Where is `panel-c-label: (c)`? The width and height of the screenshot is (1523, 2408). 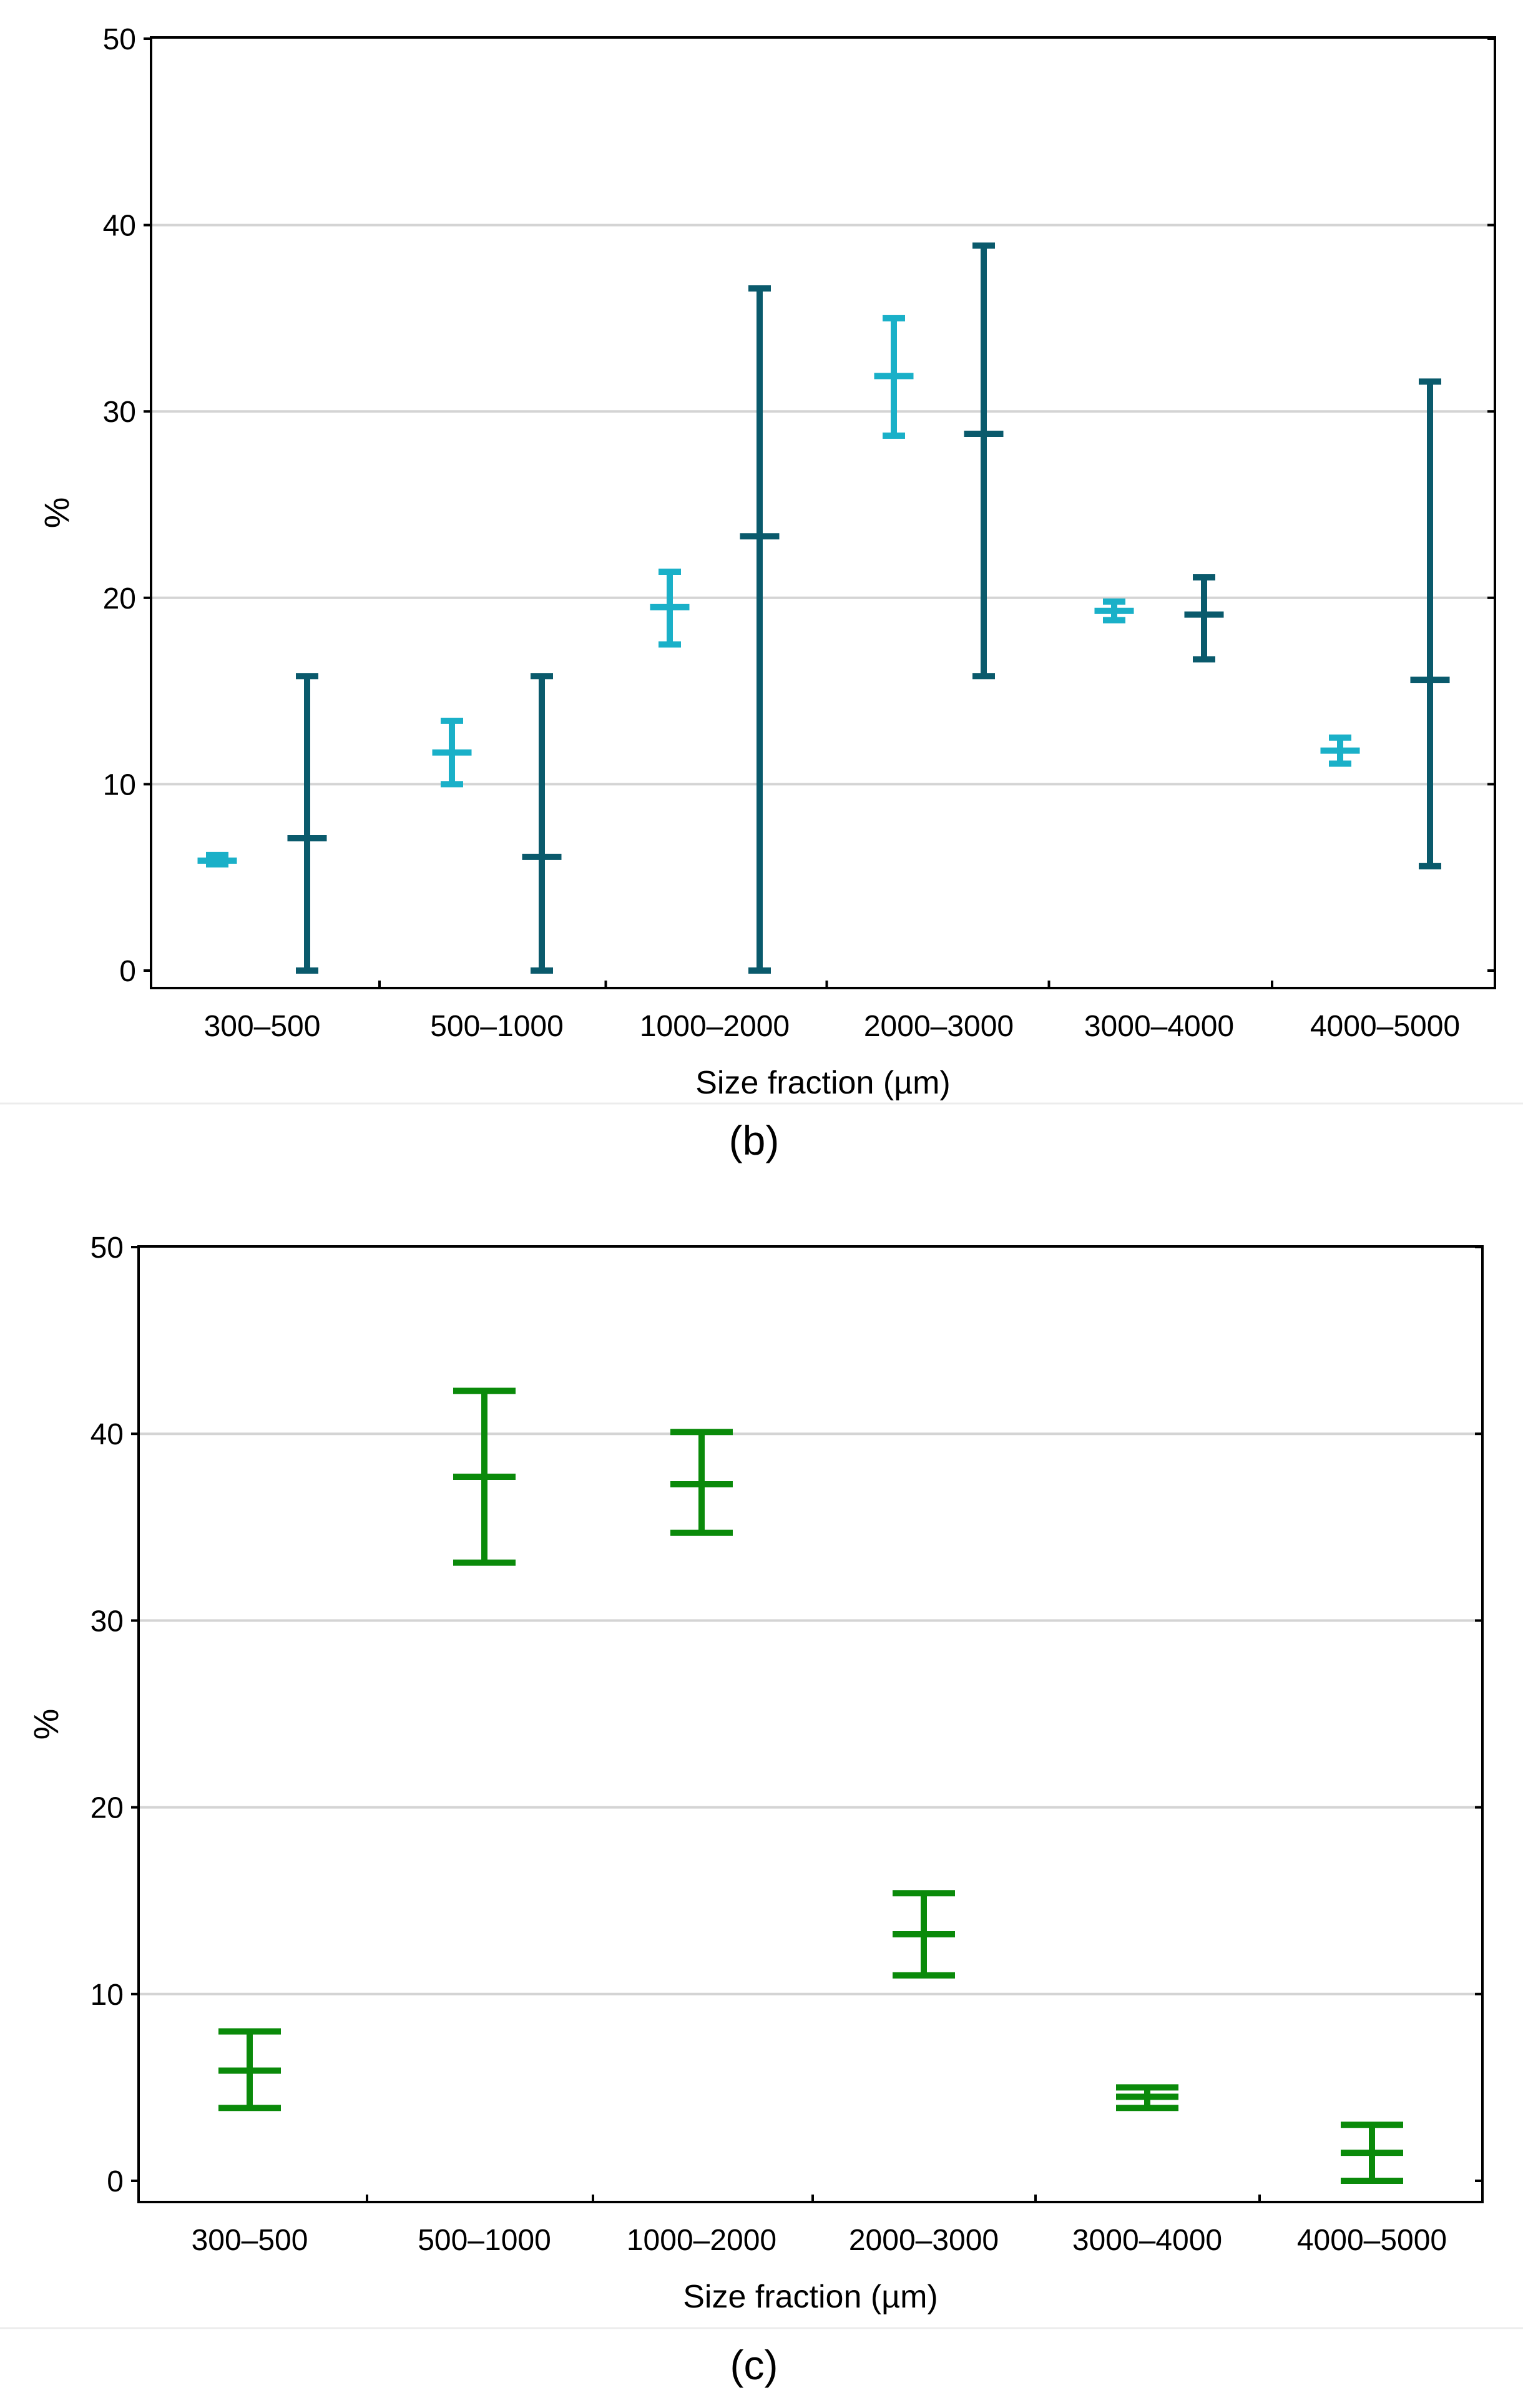
panel-c-label: (c) is located at coordinates (754, 2365).